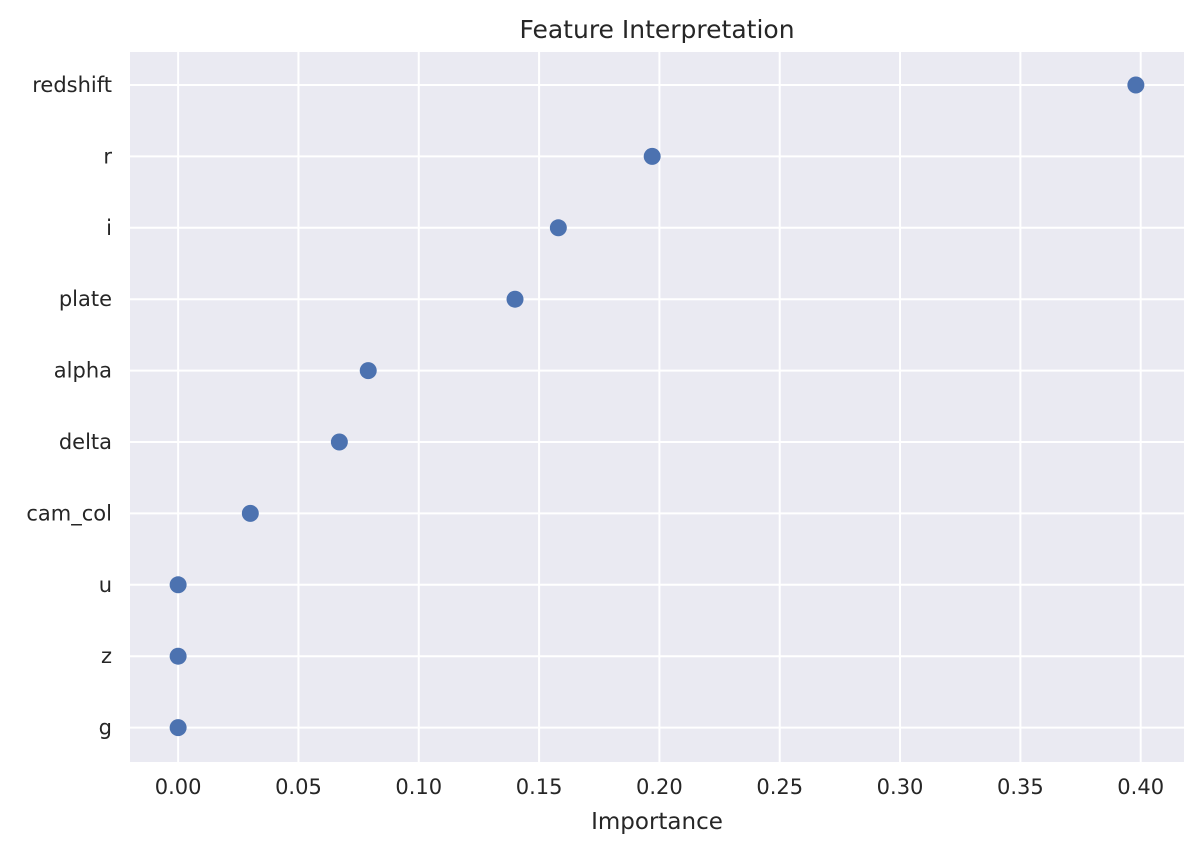 This screenshot has height=852, width=1200. I want to click on x-tick-label: 0.15, so click(539, 787).